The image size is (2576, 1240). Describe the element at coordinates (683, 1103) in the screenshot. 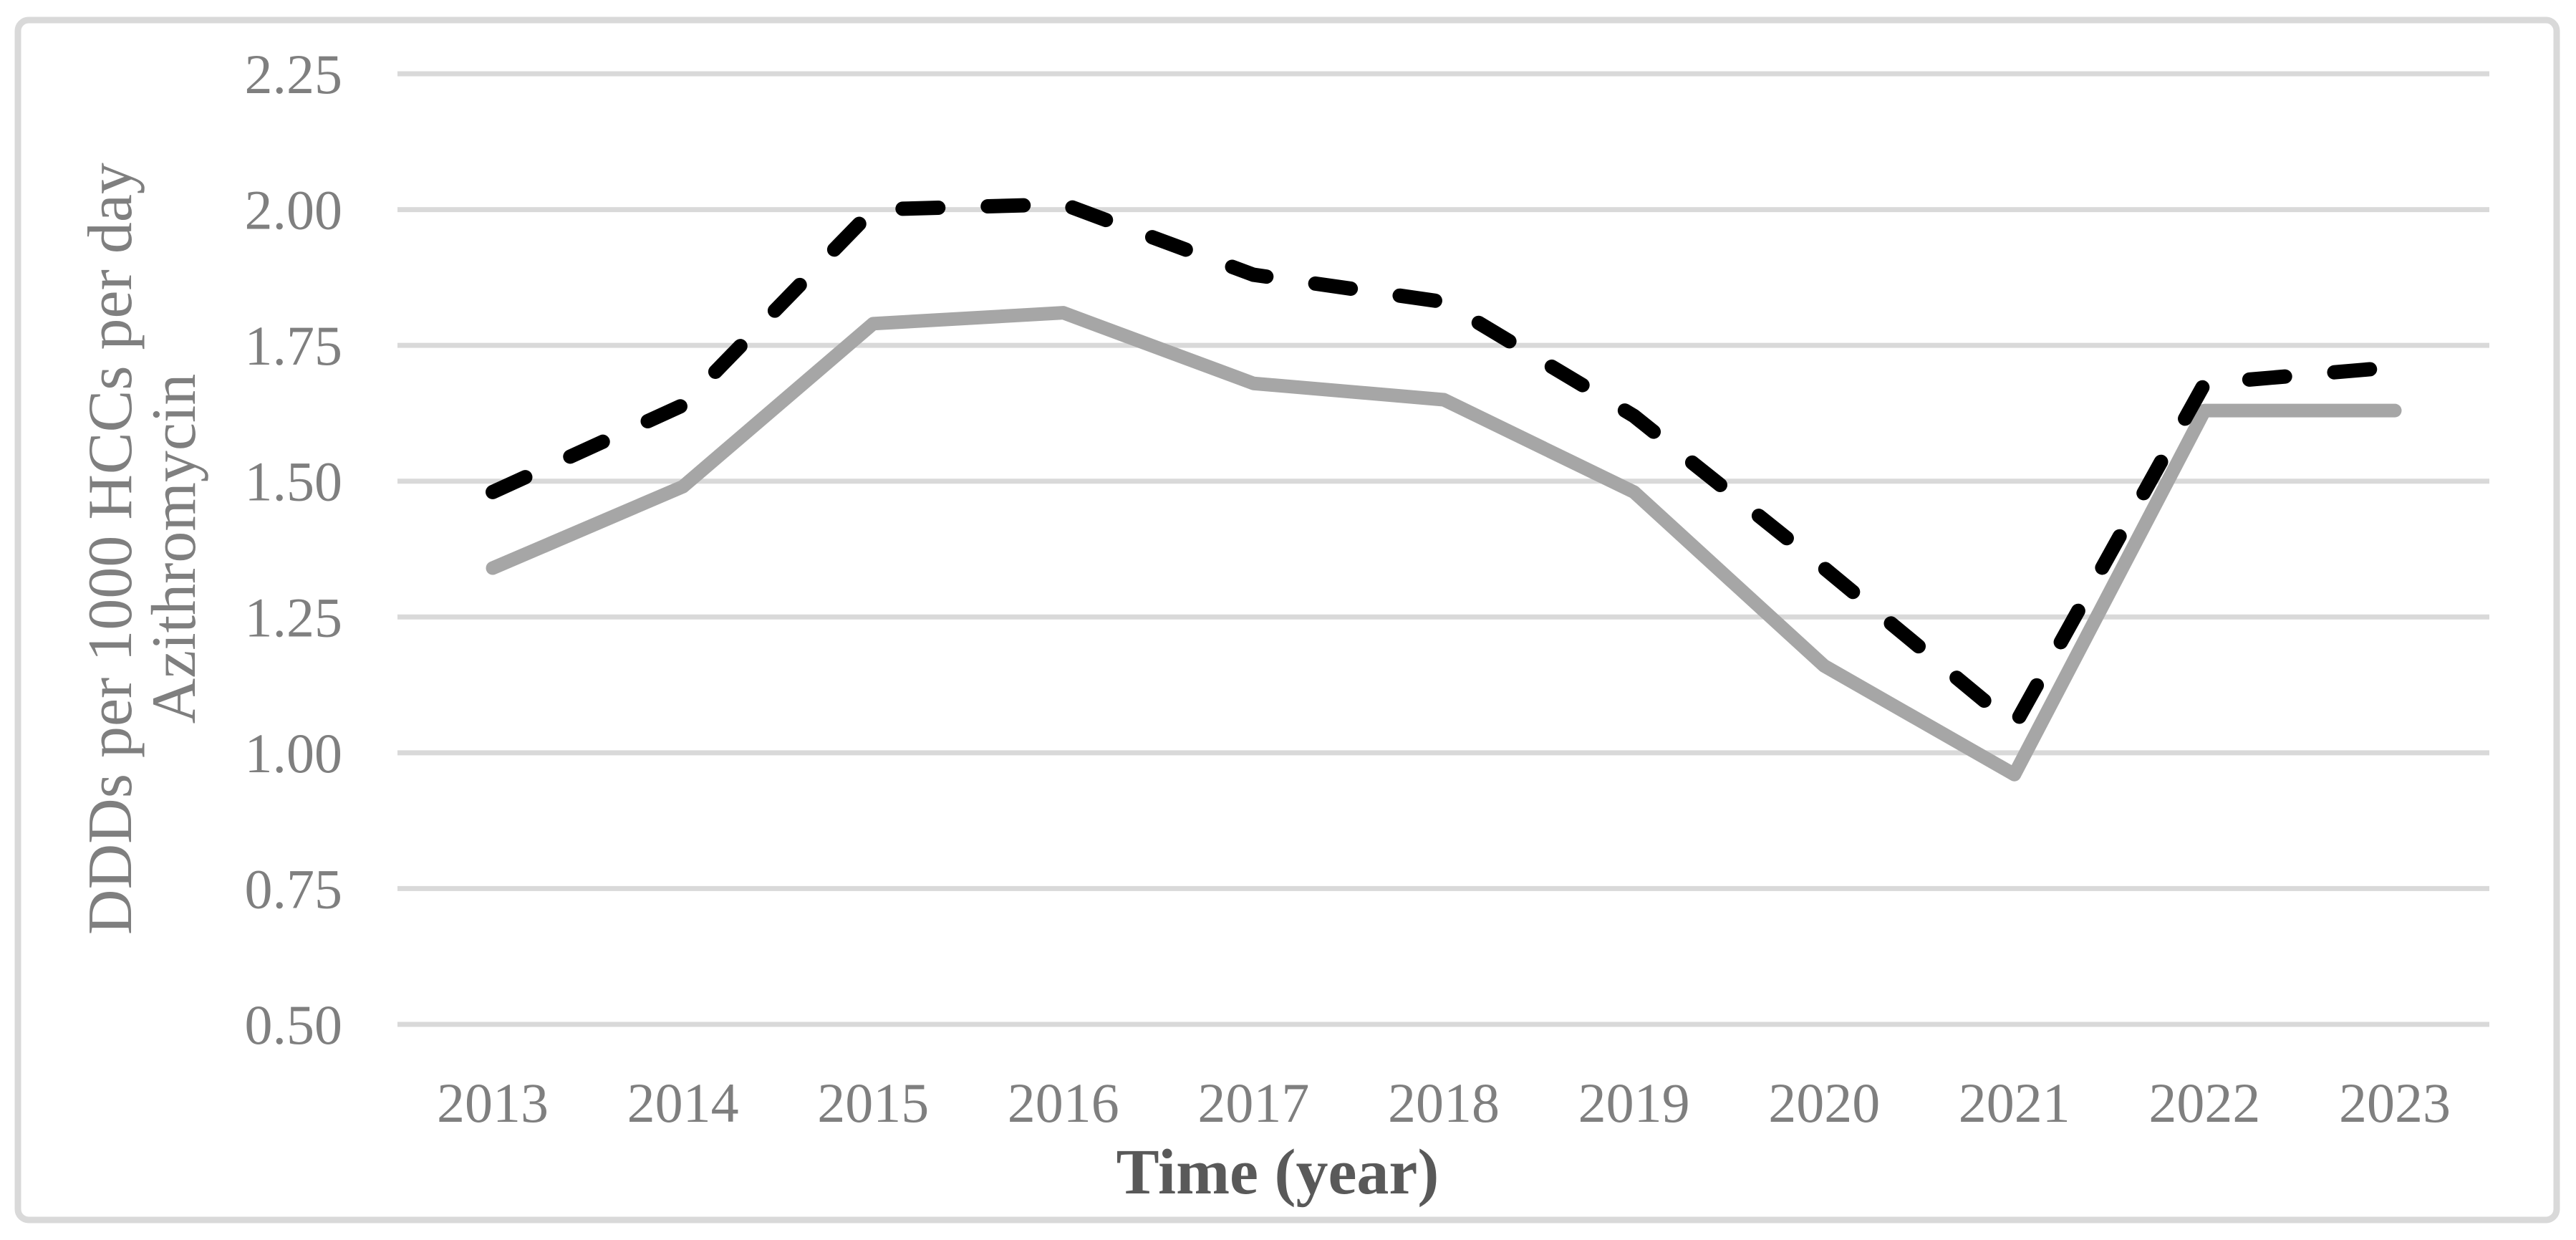

I see `x-tick-label: 2014` at that location.